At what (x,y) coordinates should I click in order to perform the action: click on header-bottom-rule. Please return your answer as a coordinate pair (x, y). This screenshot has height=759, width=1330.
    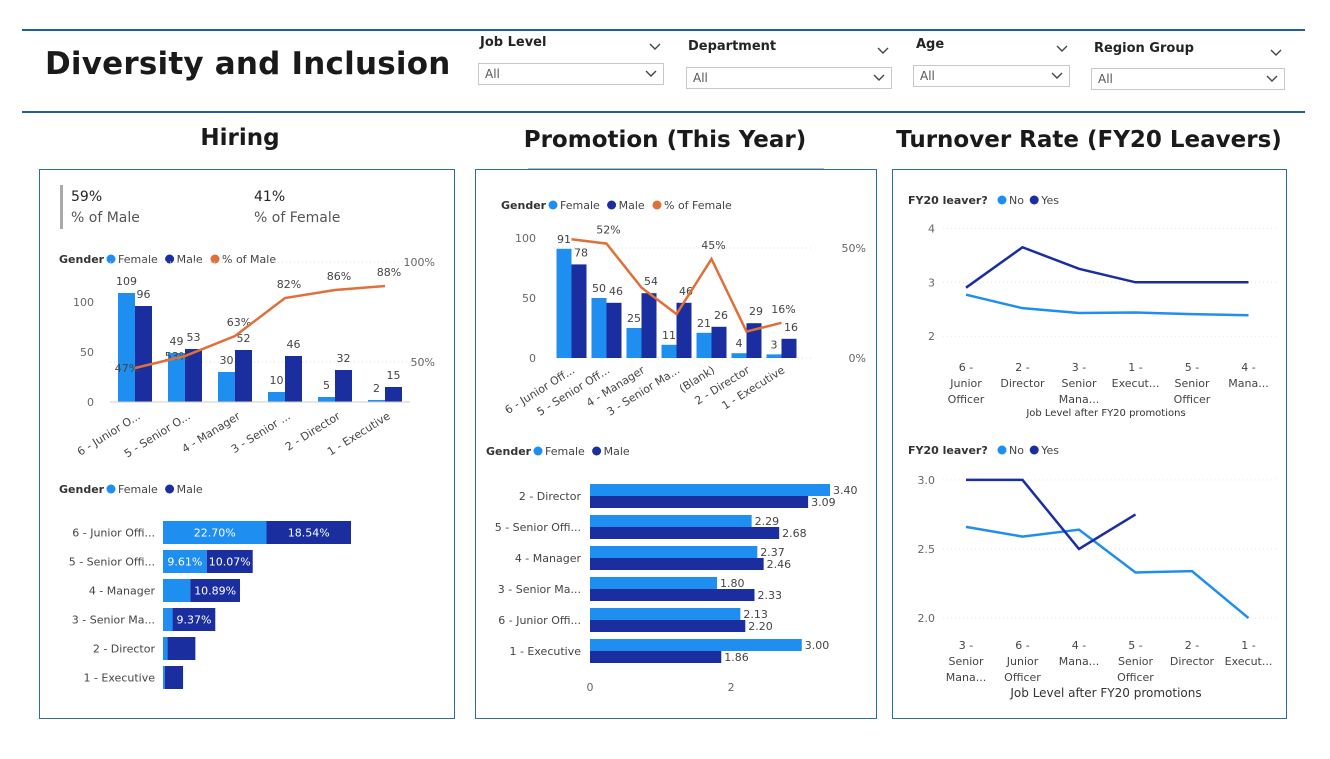
    Looking at the image, I should click on (663, 112).